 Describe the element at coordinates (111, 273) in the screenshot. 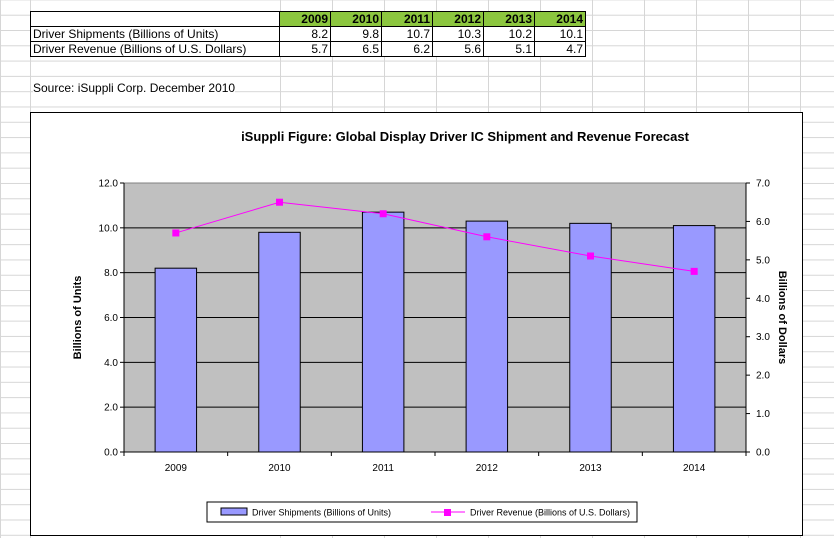

I see `y-tick-label: 8.0` at that location.